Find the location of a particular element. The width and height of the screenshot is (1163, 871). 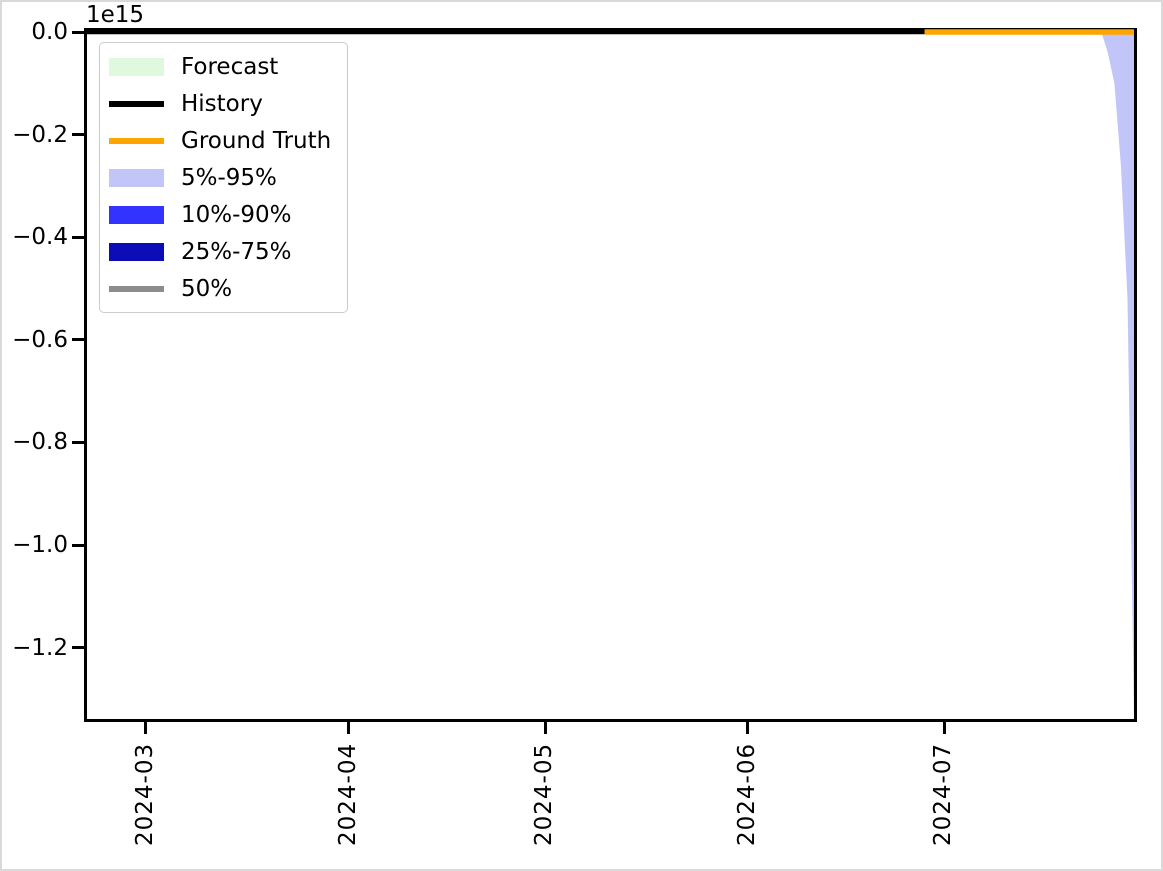

legend-row: Forecast is located at coordinates (220, 66).